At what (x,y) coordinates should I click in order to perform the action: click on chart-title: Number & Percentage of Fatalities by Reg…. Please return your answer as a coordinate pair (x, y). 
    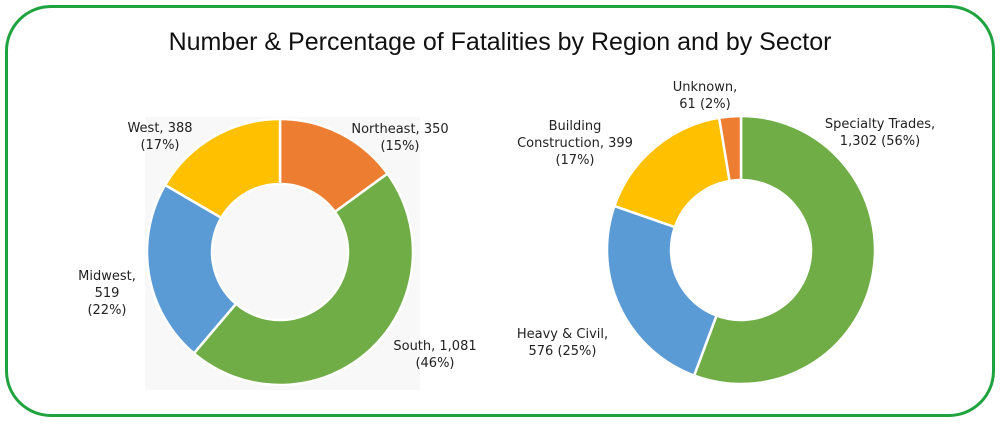
    Looking at the image, I should click on (500, 42).